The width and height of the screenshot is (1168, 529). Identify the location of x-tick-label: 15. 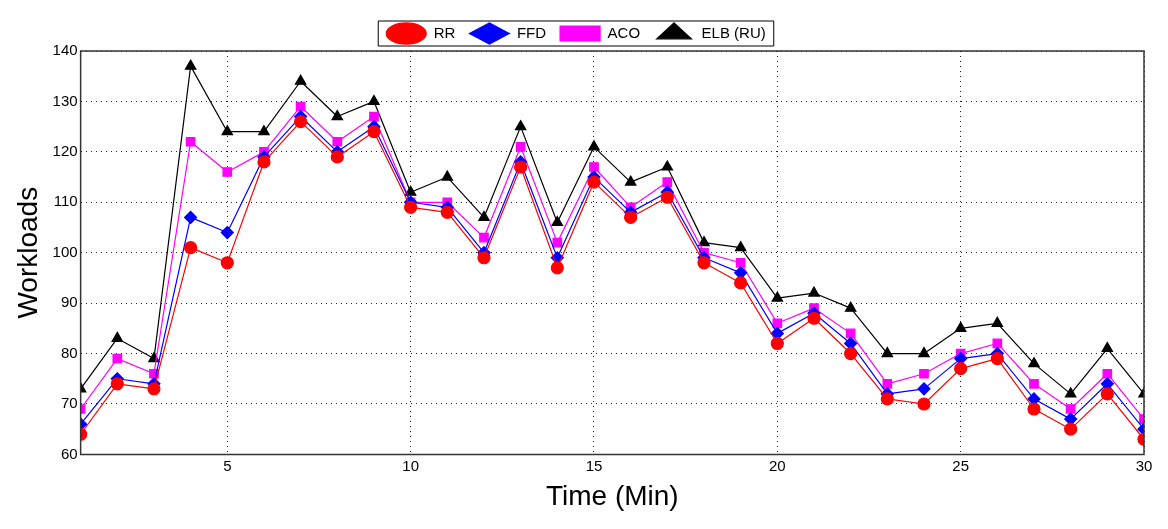
(594, 465).